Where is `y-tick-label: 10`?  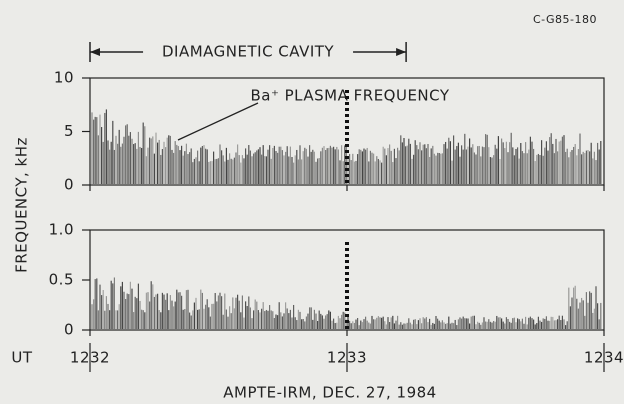
y-tick-label: 10 is located at coordinates (64, 78).